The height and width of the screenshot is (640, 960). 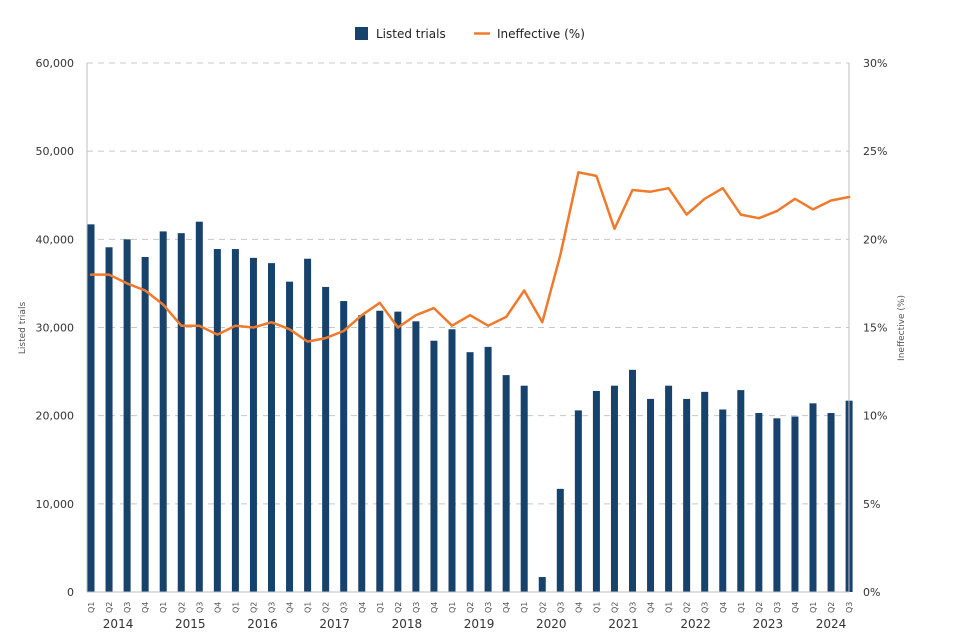 I want to click on x-tick-label-year: 2018, so click(x=407, y=624).